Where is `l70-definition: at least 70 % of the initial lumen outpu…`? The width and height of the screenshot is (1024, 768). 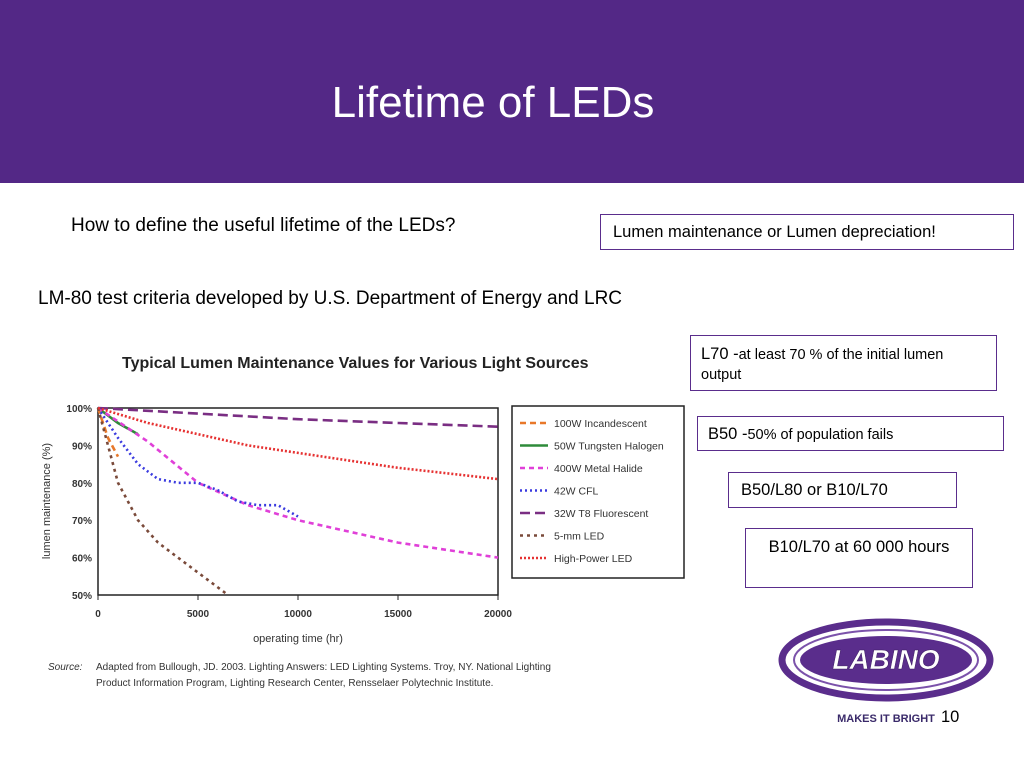 l70-definition: at least 70 % of the initial lumen outpu… is located at coordinates (822, 365).